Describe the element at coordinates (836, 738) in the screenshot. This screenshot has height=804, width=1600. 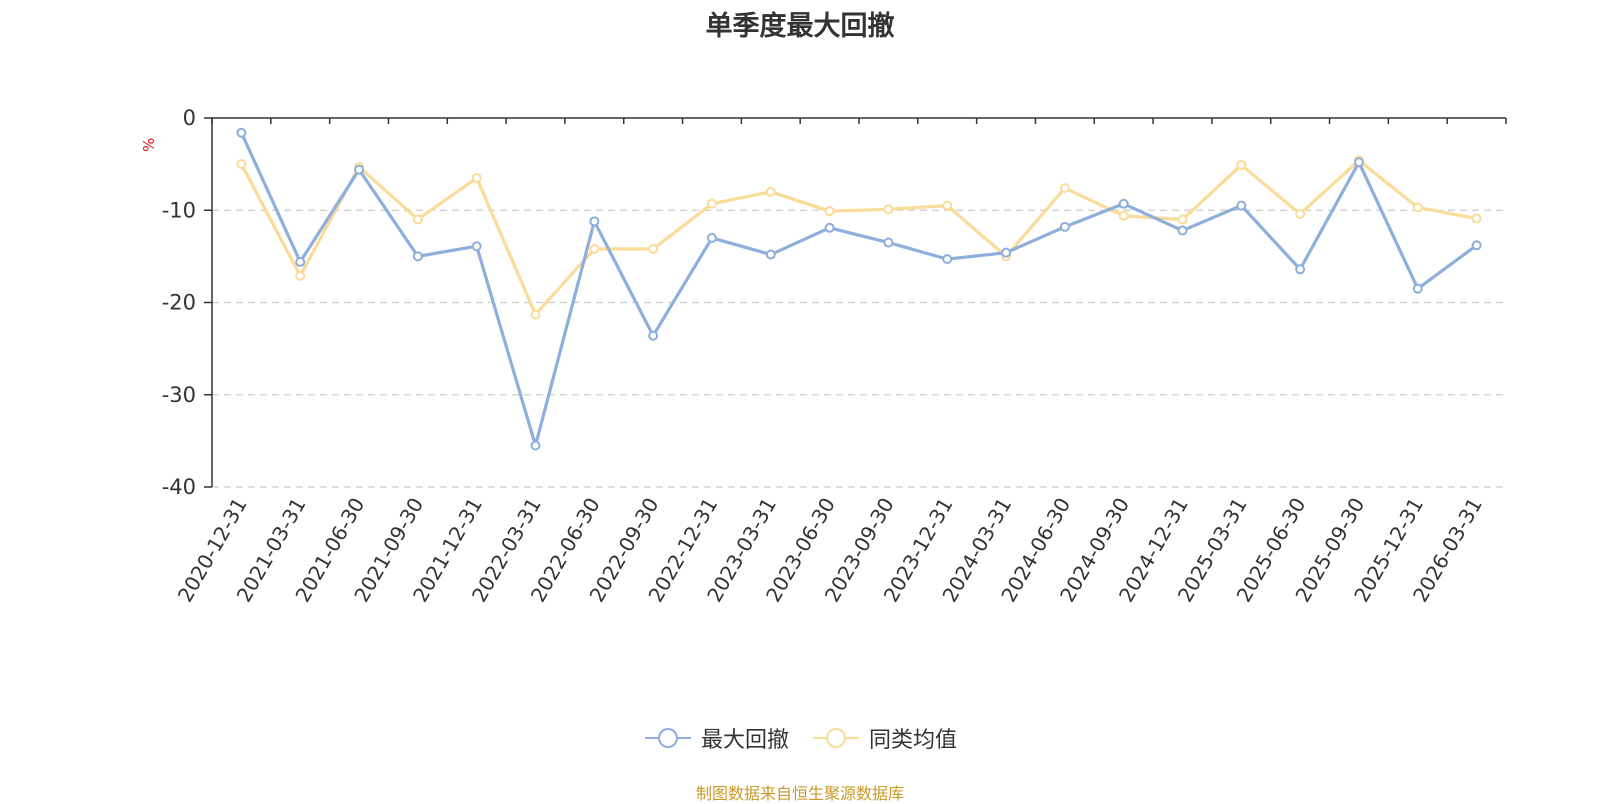
I see `legend-marker-series-1-icon` at that location.